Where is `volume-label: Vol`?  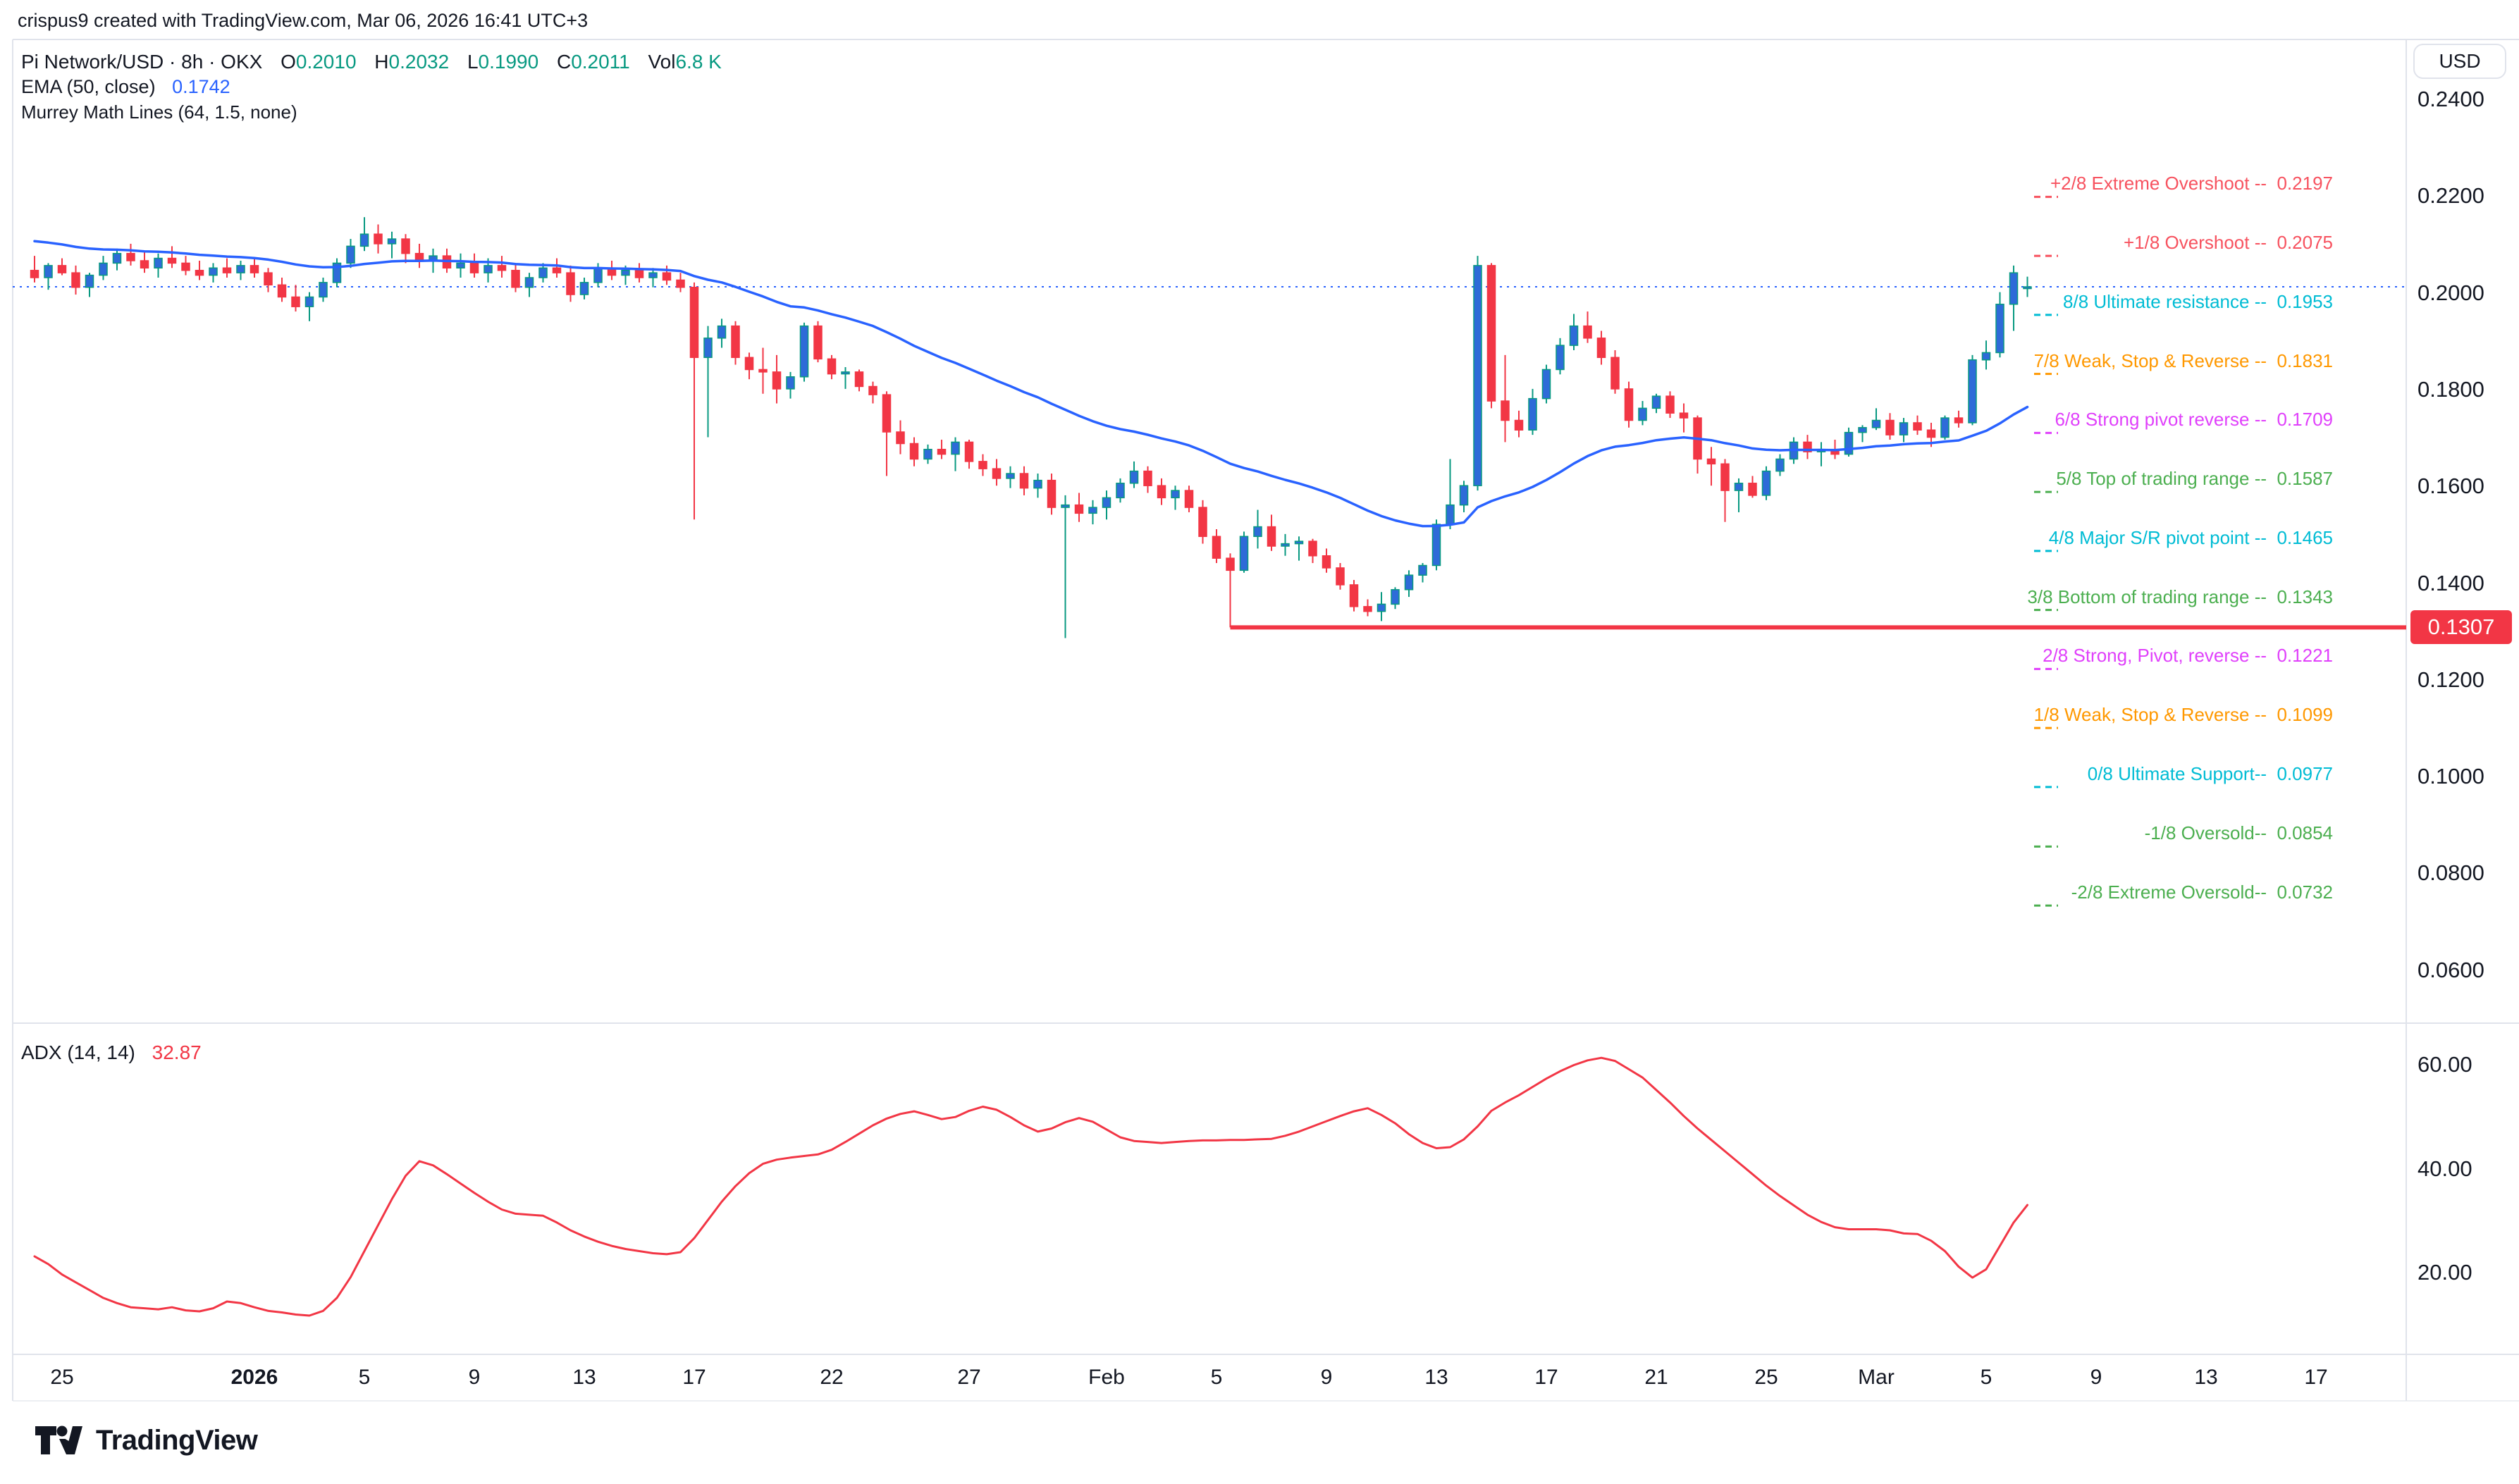
volume-label: Vol is located at coordinates (662, 62).